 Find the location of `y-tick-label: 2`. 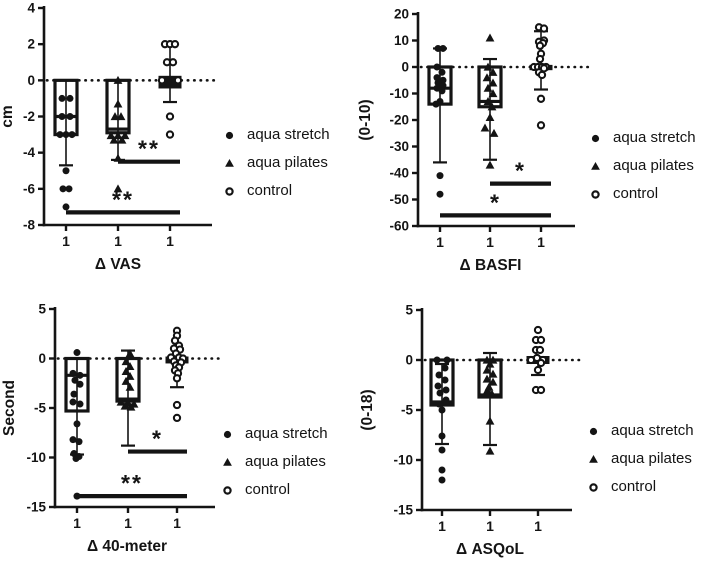

y-tick-label: 2 is located at coordinates (31, 44).